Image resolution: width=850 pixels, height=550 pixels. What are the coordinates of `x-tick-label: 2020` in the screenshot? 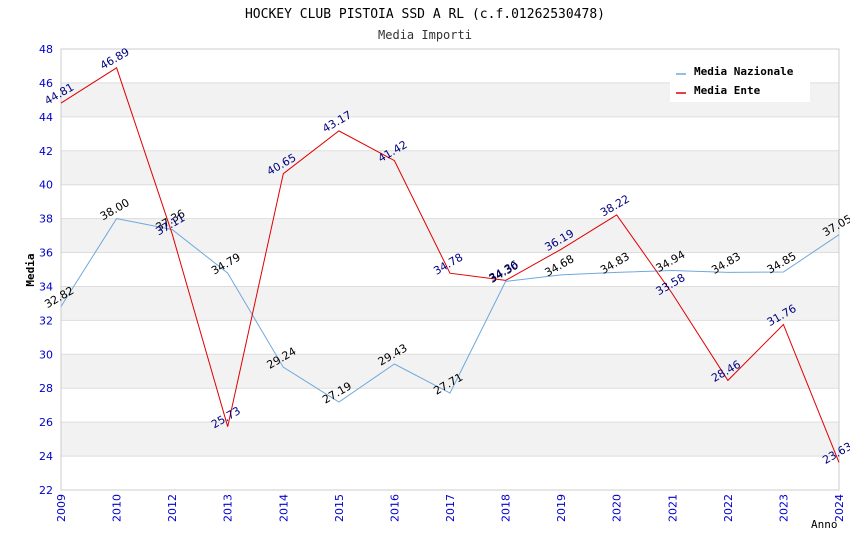 It's located at (617, 508).